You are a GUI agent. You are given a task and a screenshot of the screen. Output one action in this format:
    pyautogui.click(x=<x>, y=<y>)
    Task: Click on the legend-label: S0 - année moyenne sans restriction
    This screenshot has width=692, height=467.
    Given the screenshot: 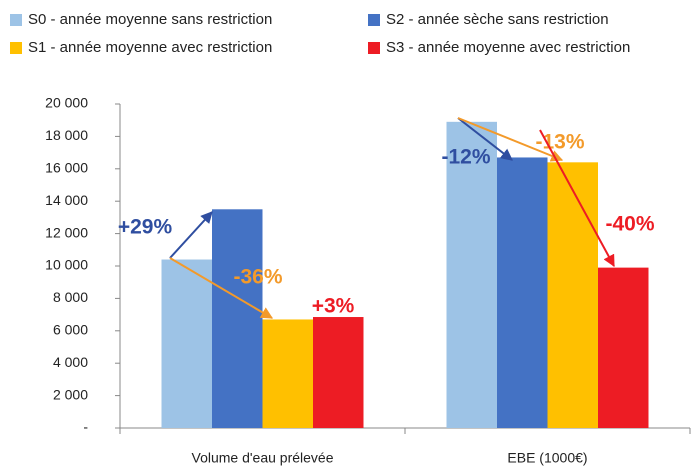 What is the action you would take?
    pyautogui.click(x=150, y=19)
    